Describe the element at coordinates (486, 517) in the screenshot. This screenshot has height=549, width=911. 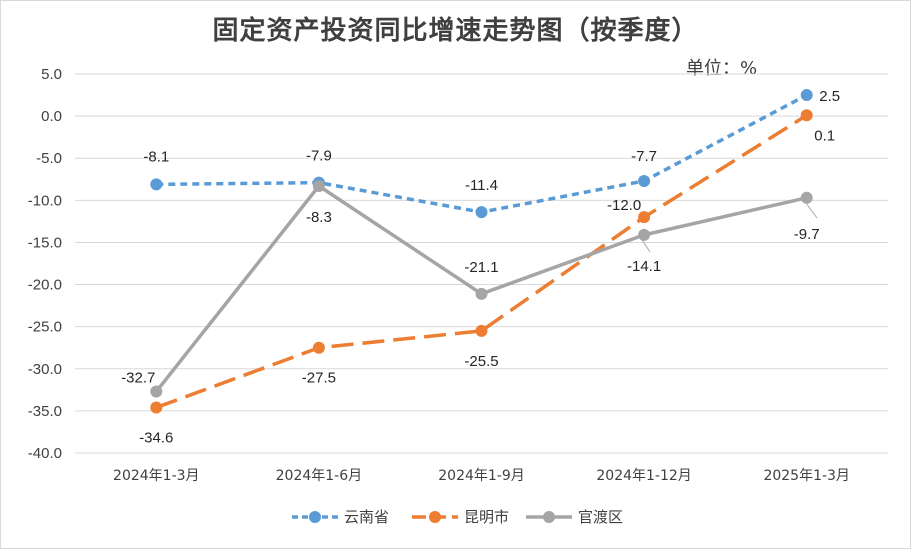
I see `legend-label: 昆明市` at that location.